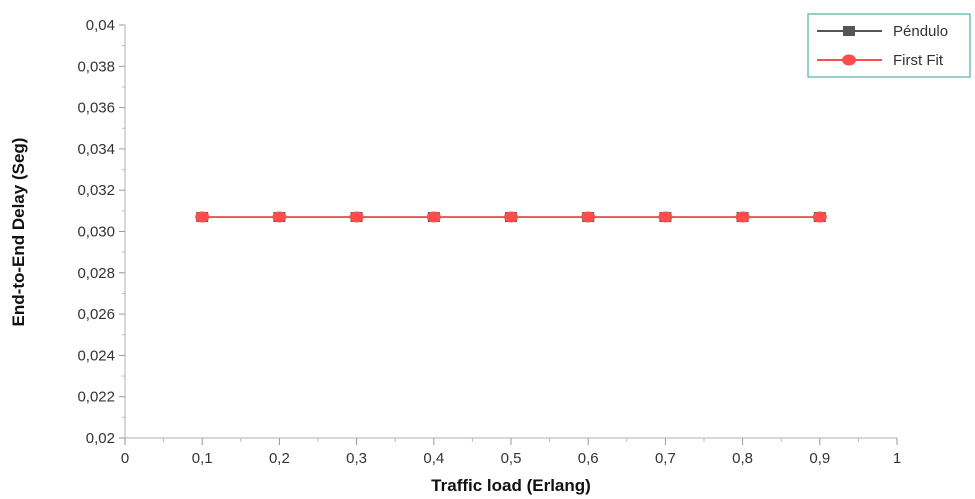 The height and width of the screenshot is (499, 975). Describe the element at coordinates (511, 485) in the screenshot. I see `x-axis-title: Traffic load (Erlang)` at that location.